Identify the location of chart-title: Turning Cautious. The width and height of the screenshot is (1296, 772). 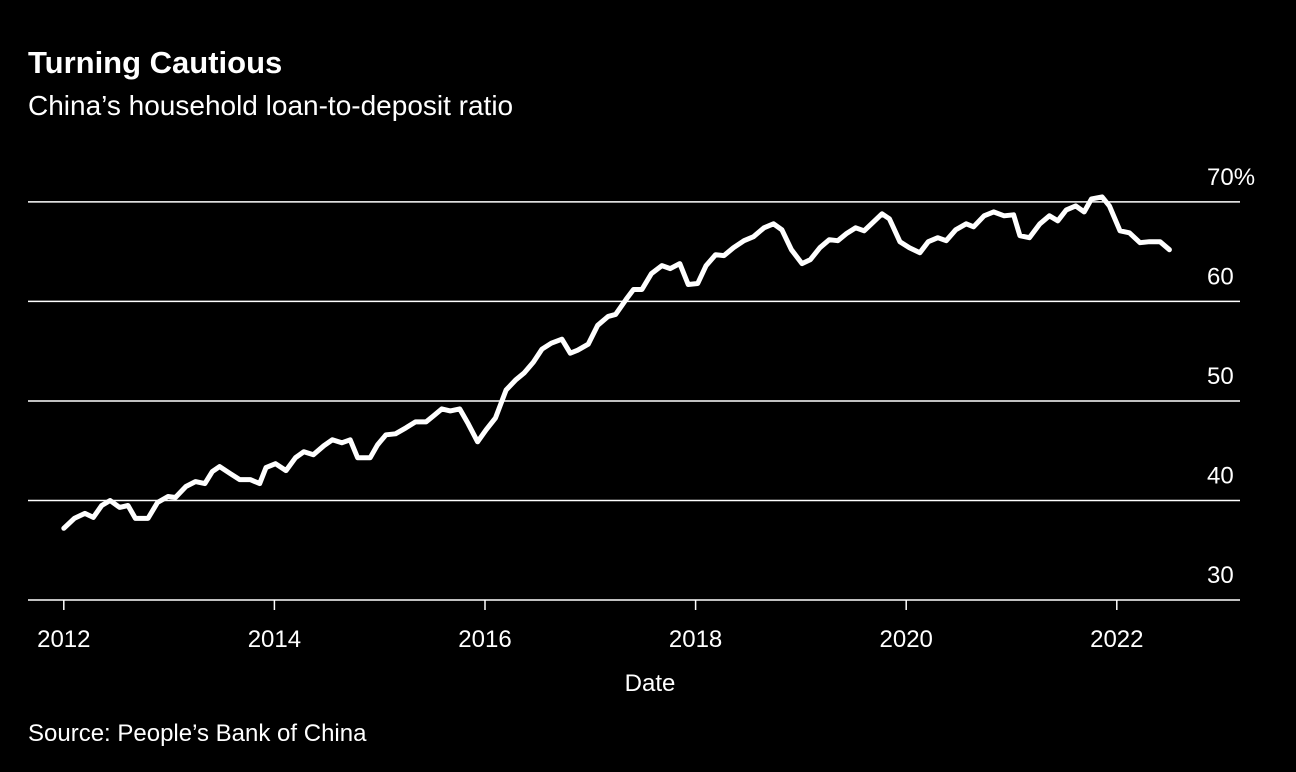
(155, 62).